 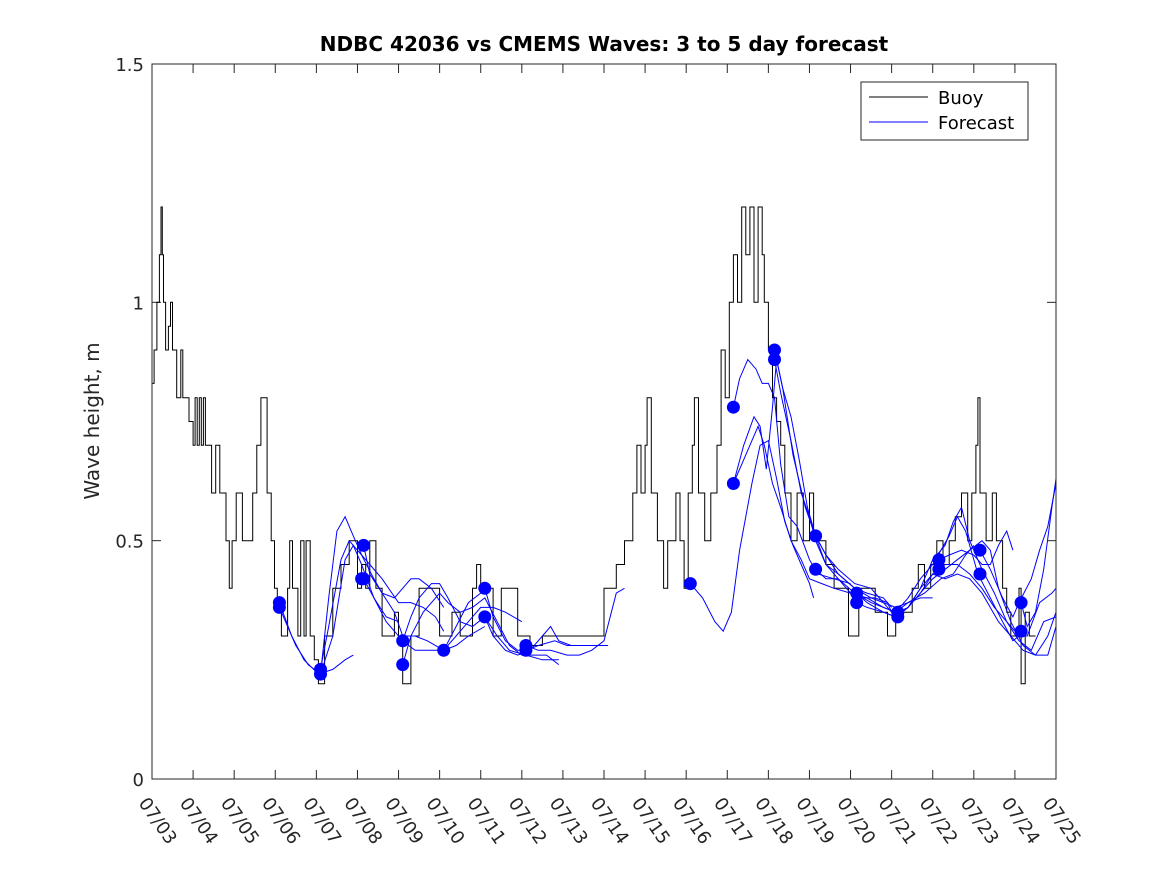 What do you see at coordinates (129, 65) in the screenshot?
I see `y-tick-label: 1.5` at bounding box center [129, 65].